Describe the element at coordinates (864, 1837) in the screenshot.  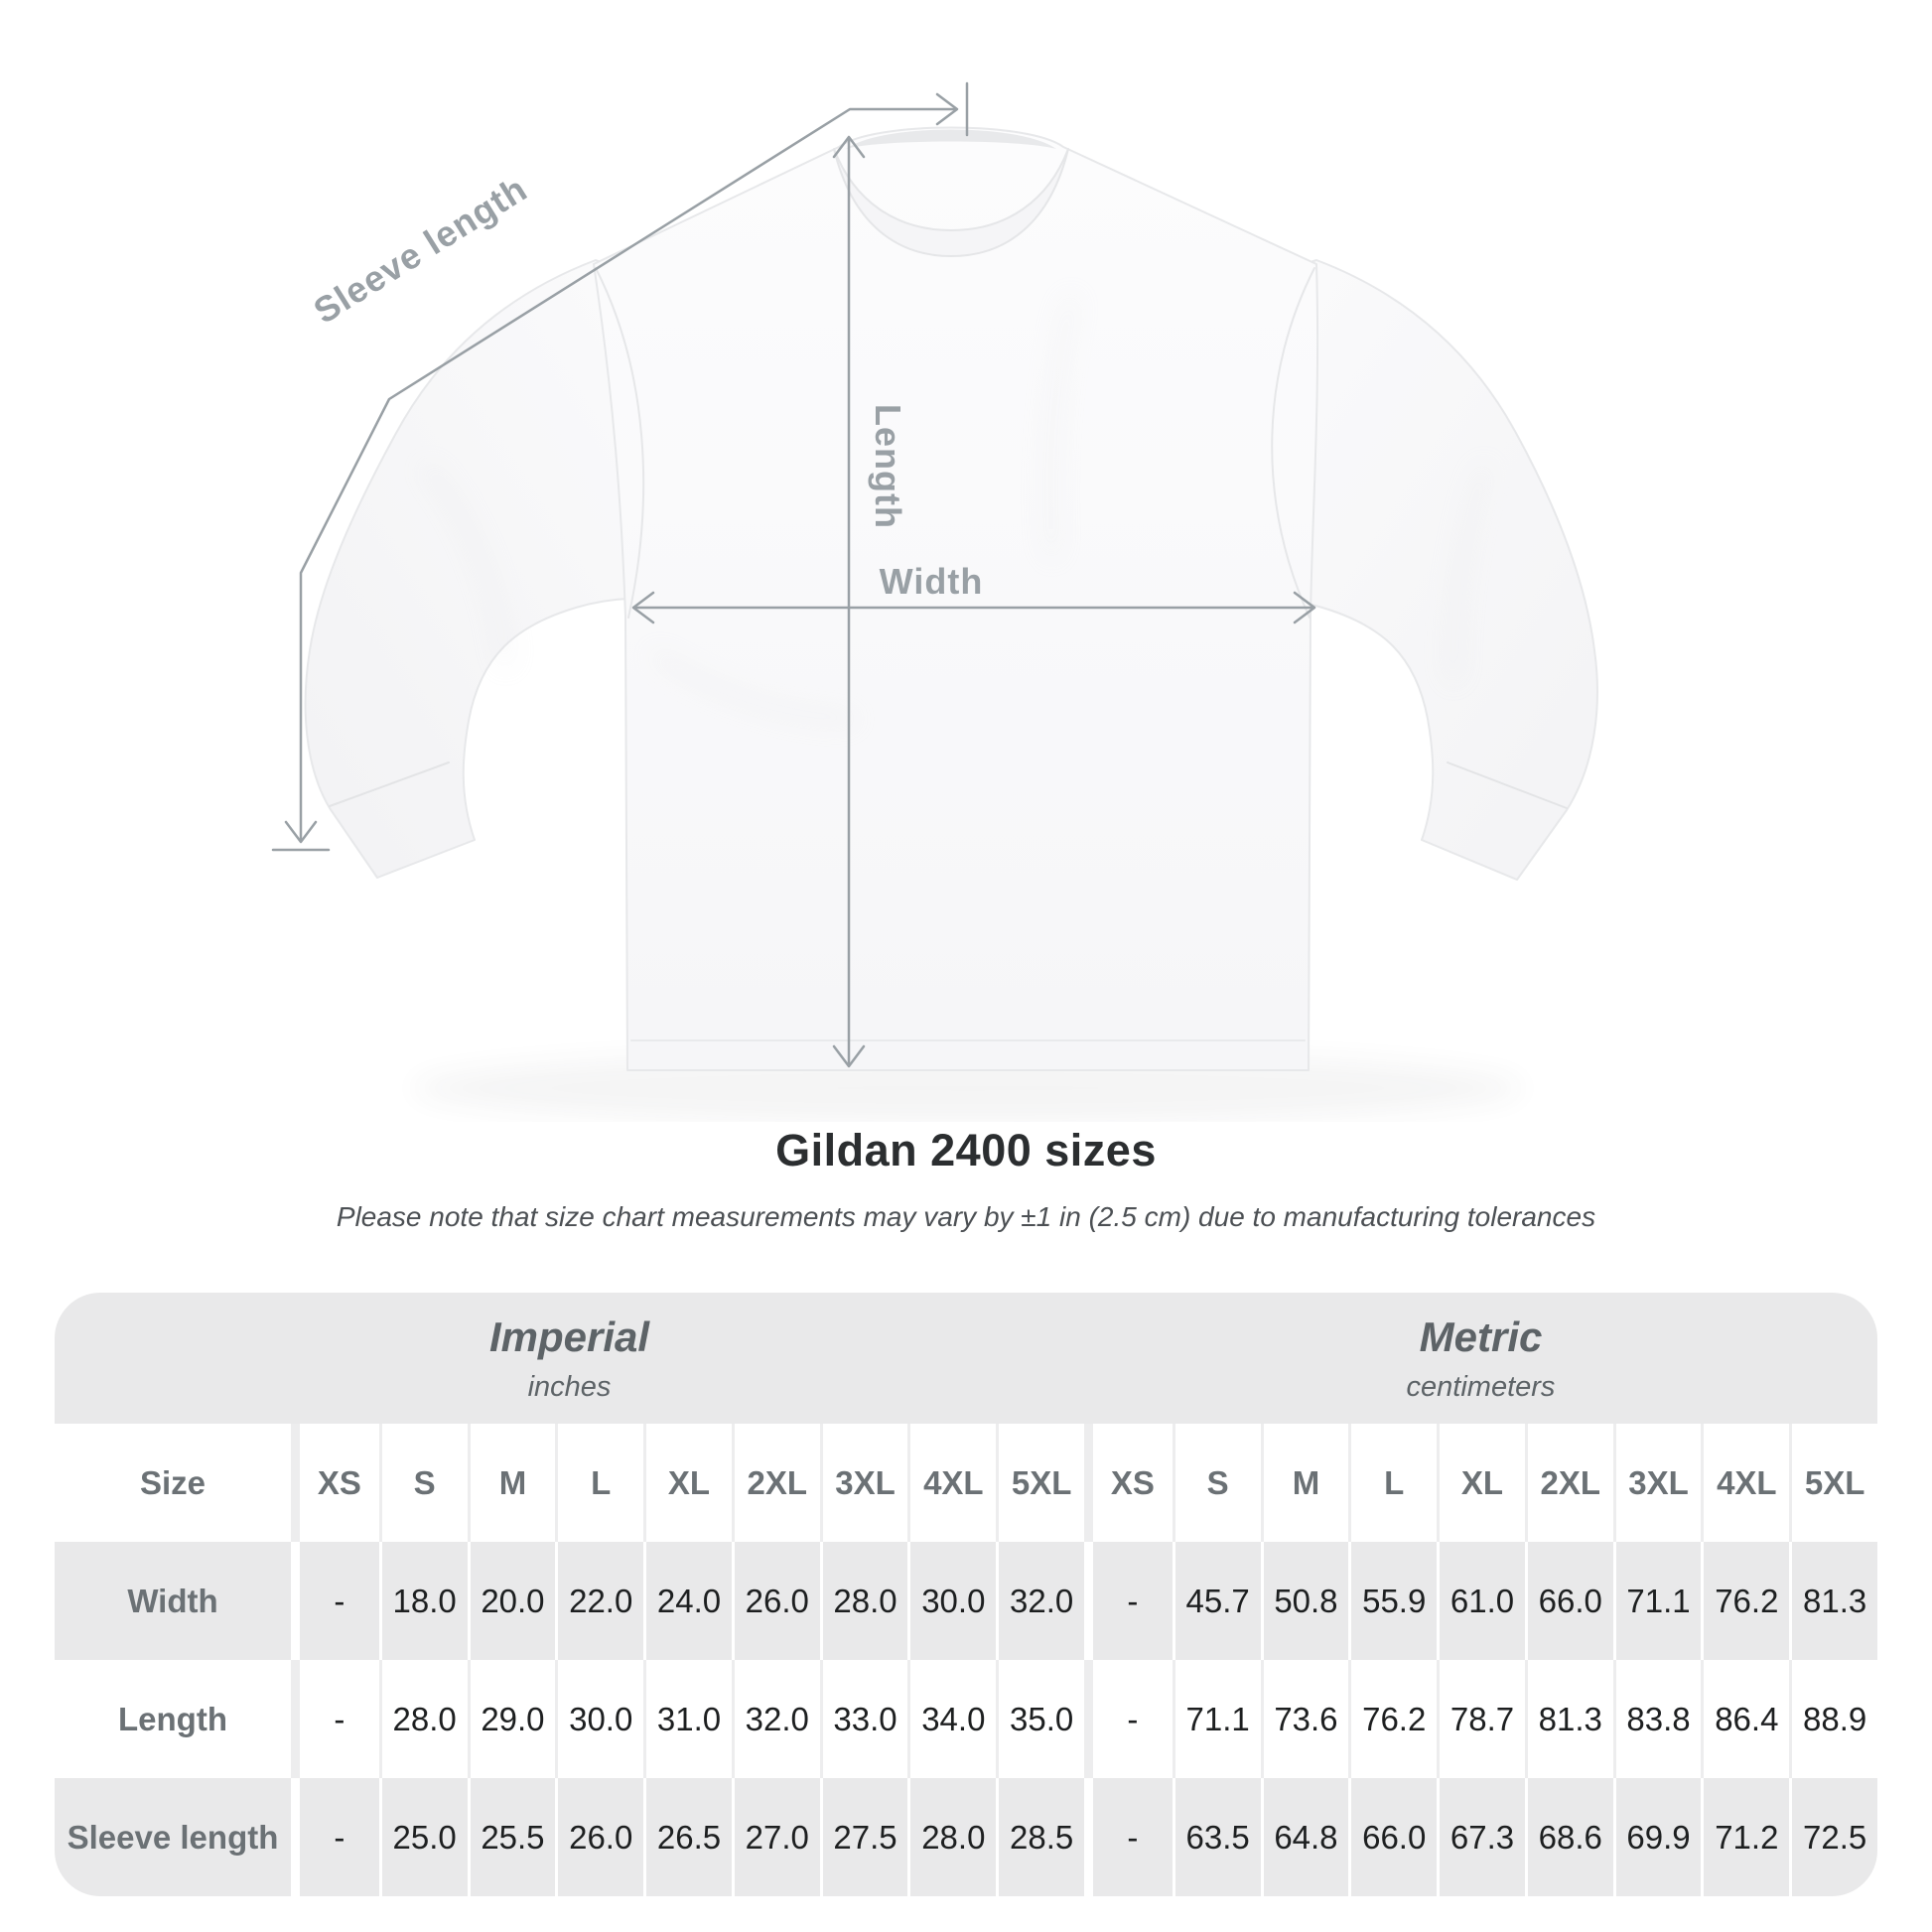
I see `measurement-value: 27.5` at that location.